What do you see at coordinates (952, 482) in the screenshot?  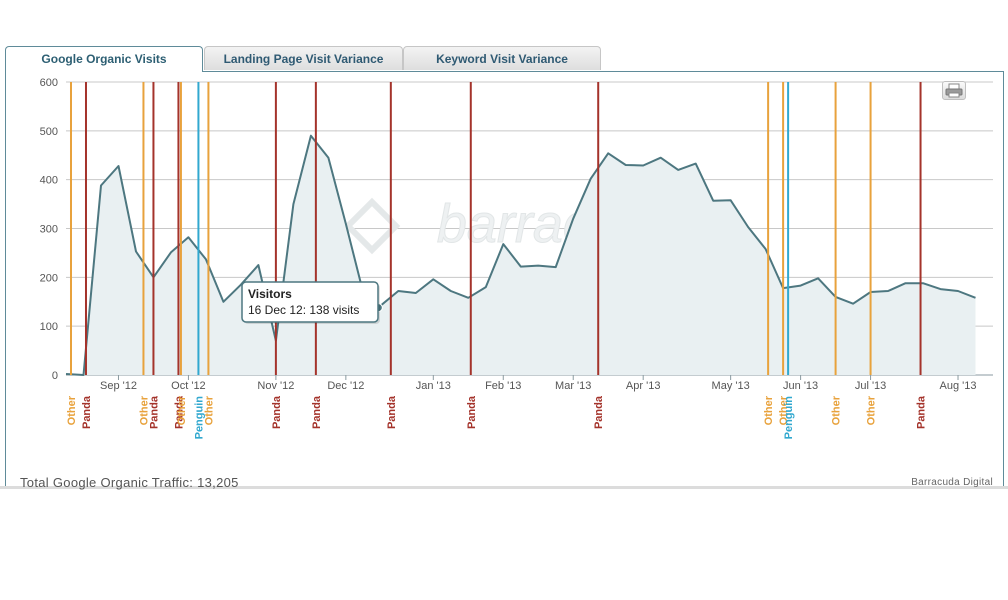 I see `credit-label: Barracuda Digital` at bounding box center [952, 482].